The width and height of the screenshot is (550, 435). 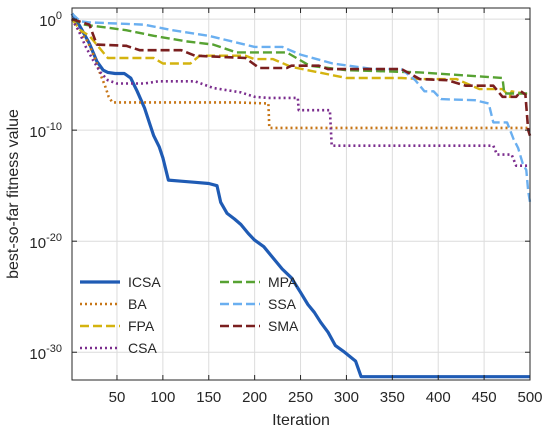 What do you see at coordinates (141, 326) in the screenshot?
I see `legend-label-fpa: FPA` at bounding box center [141, 326].